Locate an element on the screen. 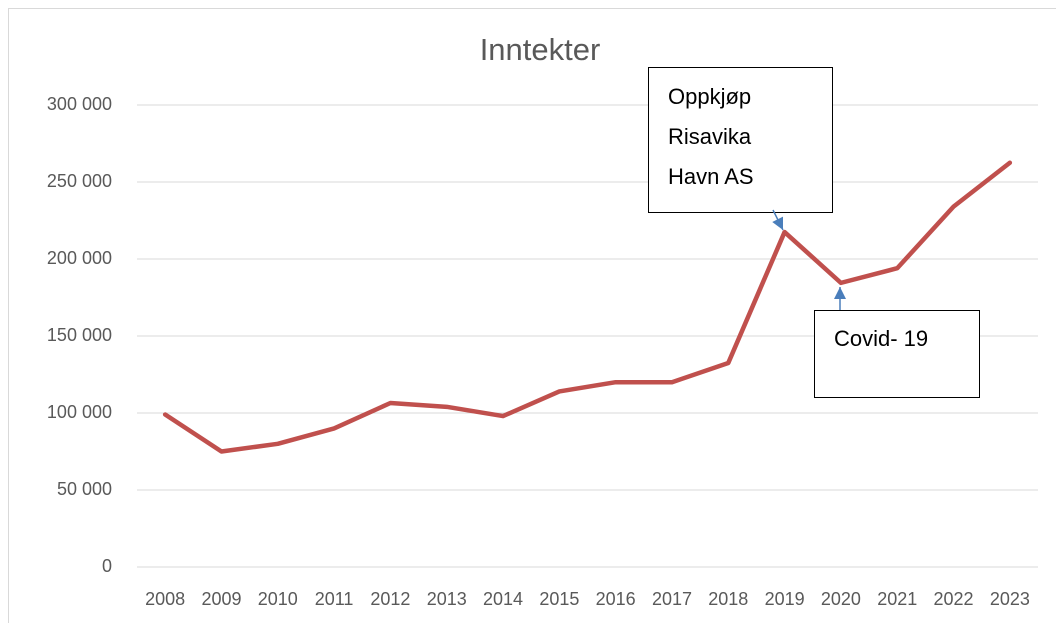 The width and height of the screenshot is (1056, 623). annotation-text: Risavika is located at coordinates (710, 136).